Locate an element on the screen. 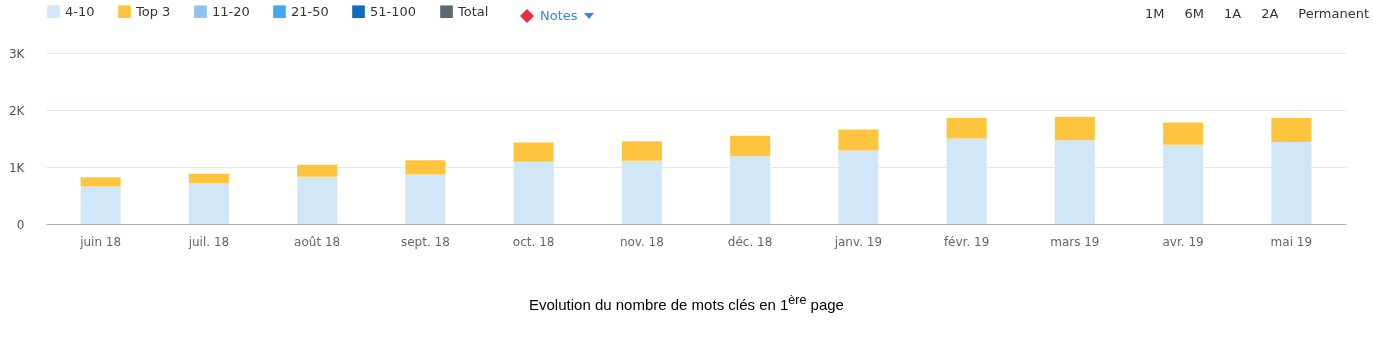 This screenshot has height=348, width=1373. x-tick-label: avr. 19 is located at coordinates (1183, 241).